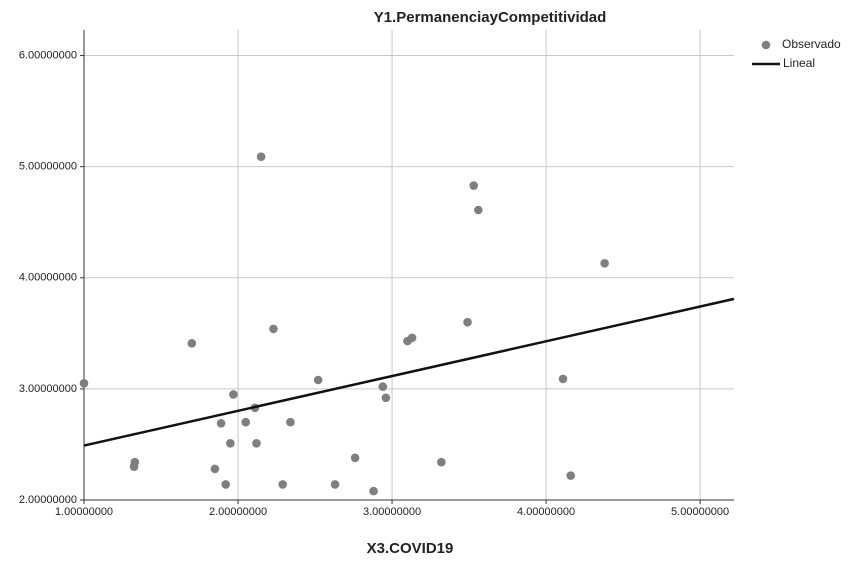 This screenshot has width=855, height=562. I want to click on legend-label: Observado, so click(811, 44).